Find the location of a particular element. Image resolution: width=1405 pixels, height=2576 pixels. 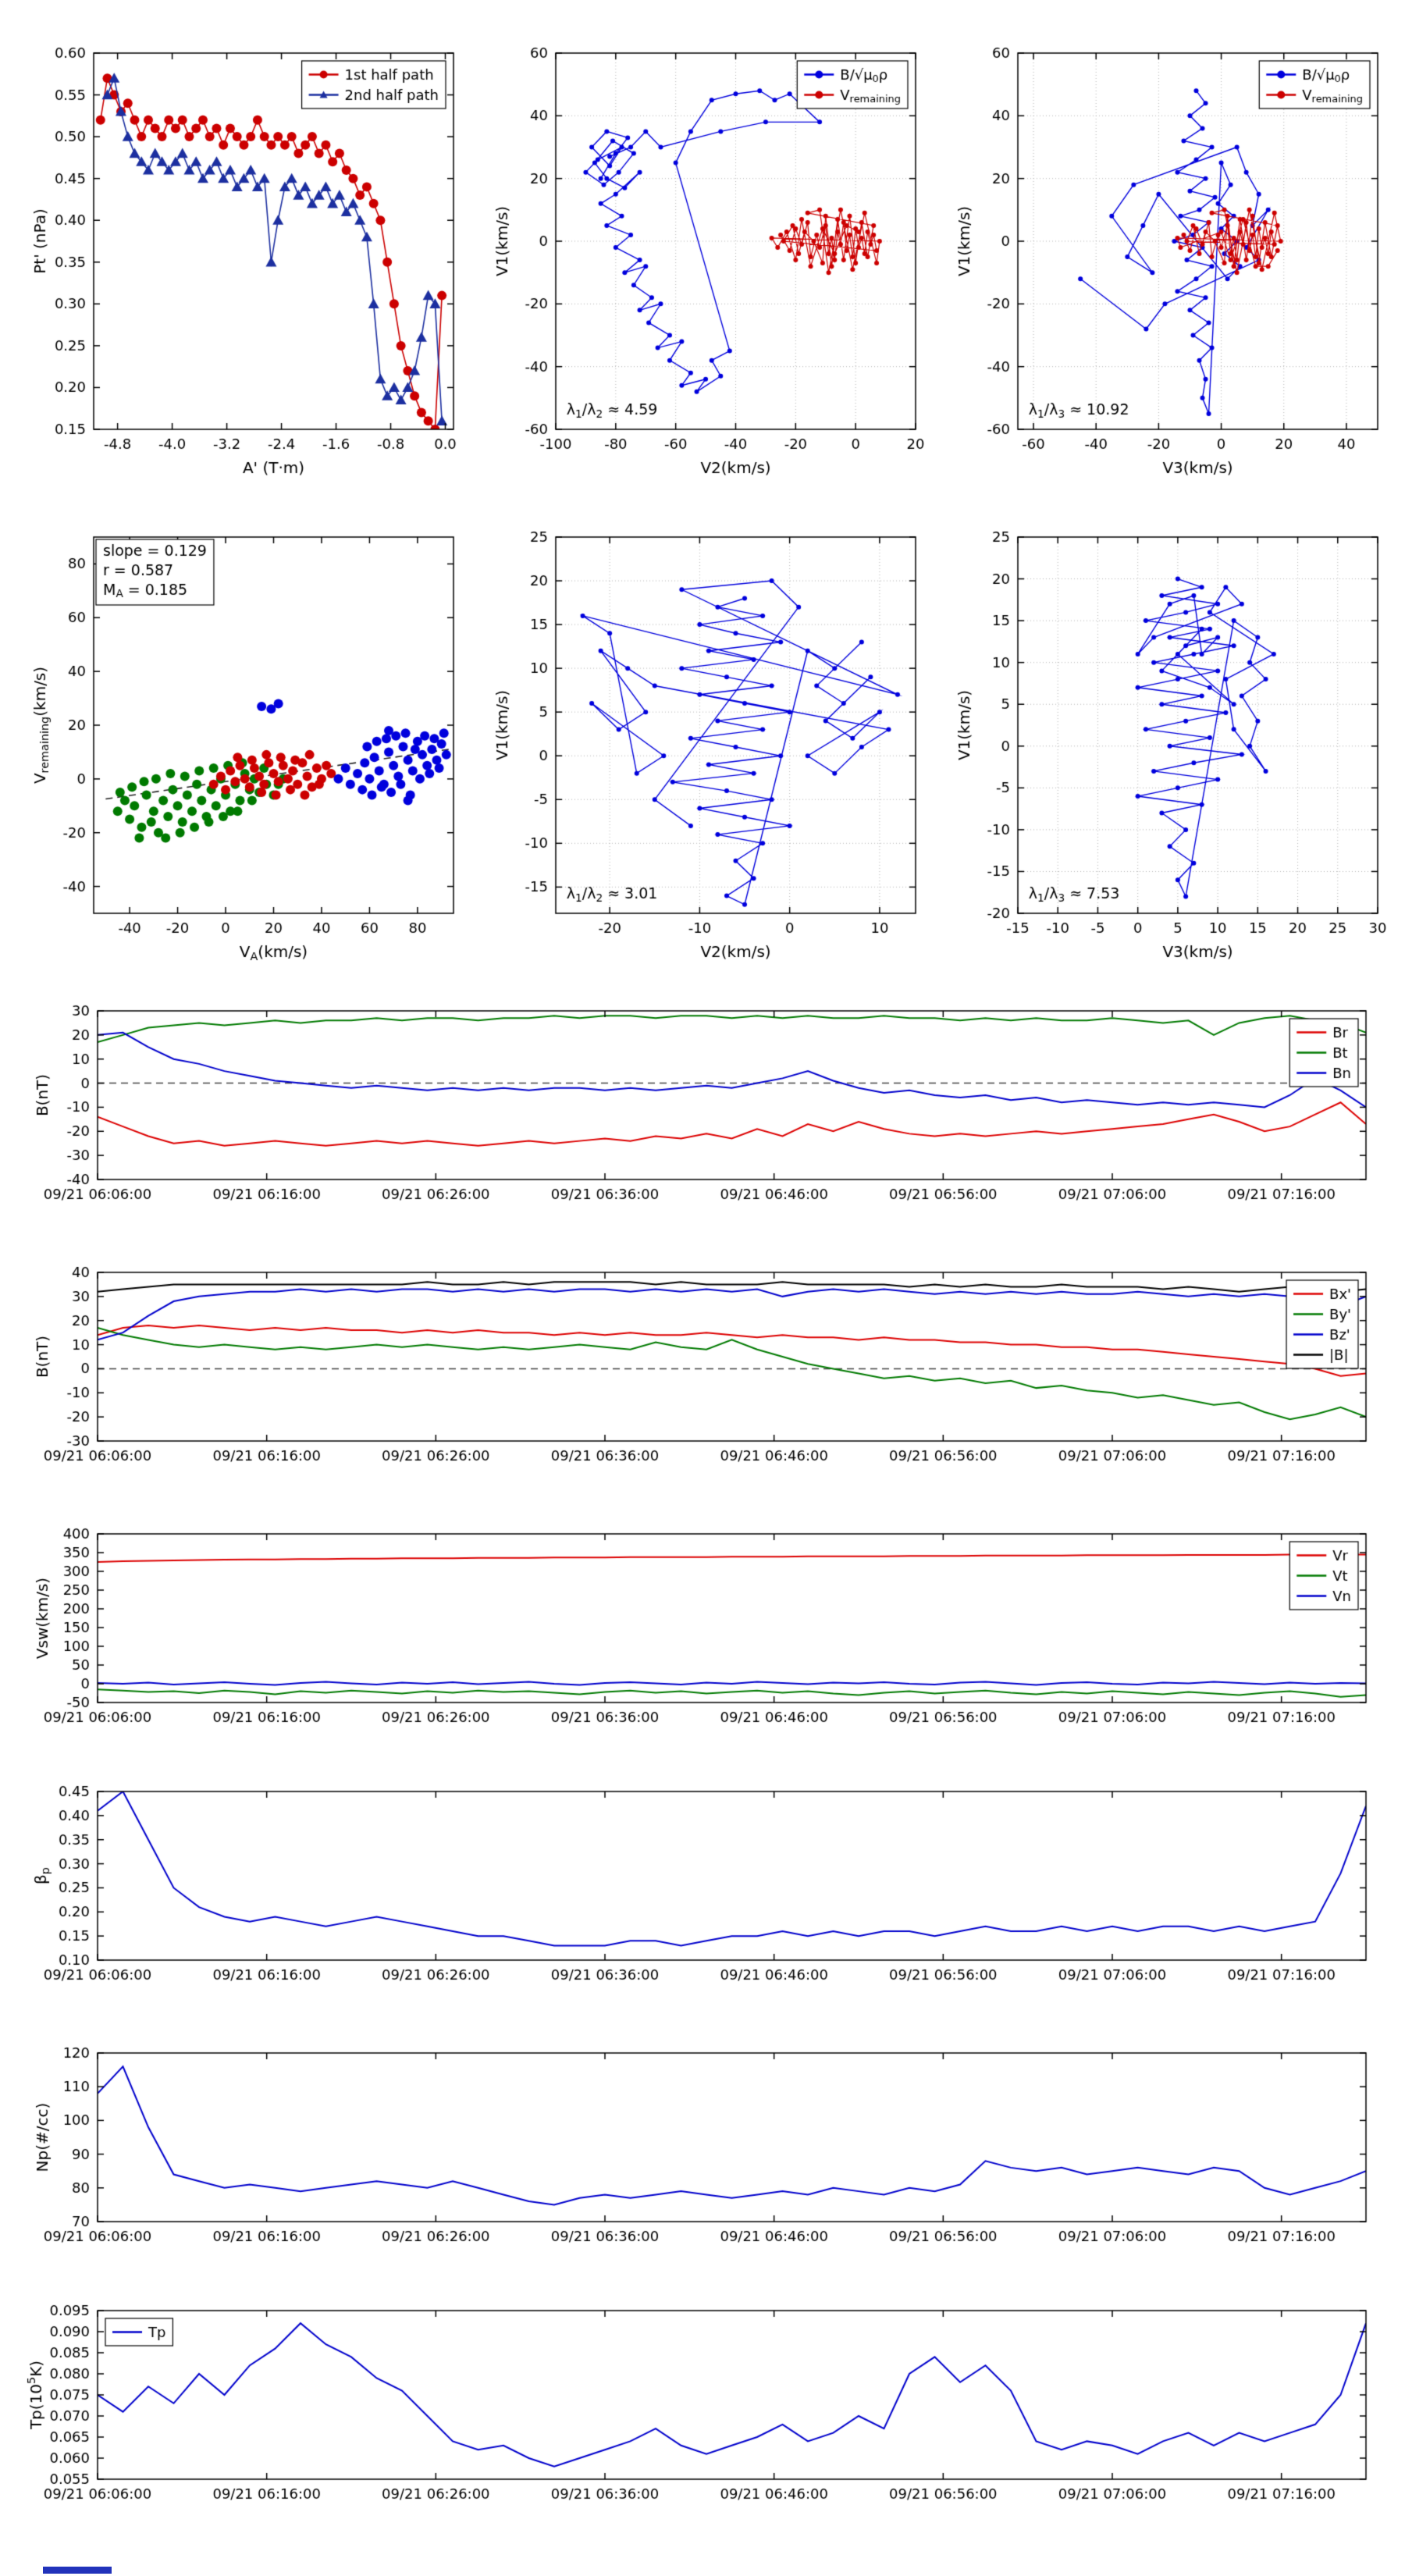

chart-canvas-hodogram-v2v1-mvav is located at coordinates (707, 734).